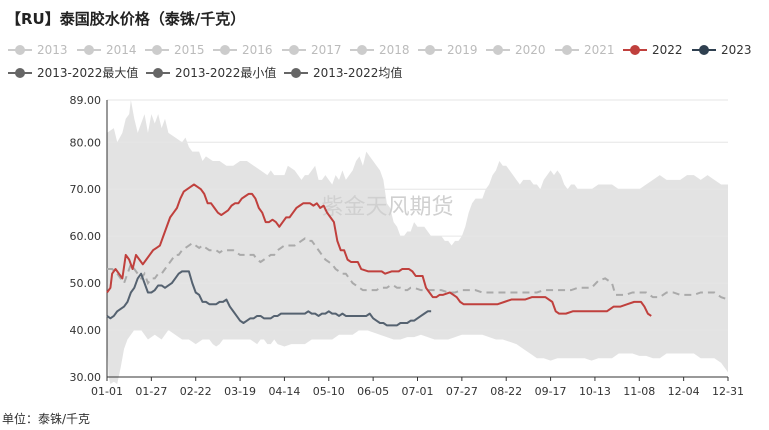  What do you see at coordinates (46, 418) in the screenshot?
I see `unit-label: 单位：泰铢/千克` at bounding box center [46, 418].